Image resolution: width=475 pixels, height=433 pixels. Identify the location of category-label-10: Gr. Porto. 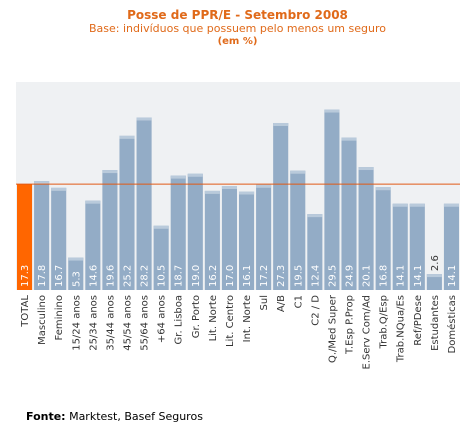
(196, 316).